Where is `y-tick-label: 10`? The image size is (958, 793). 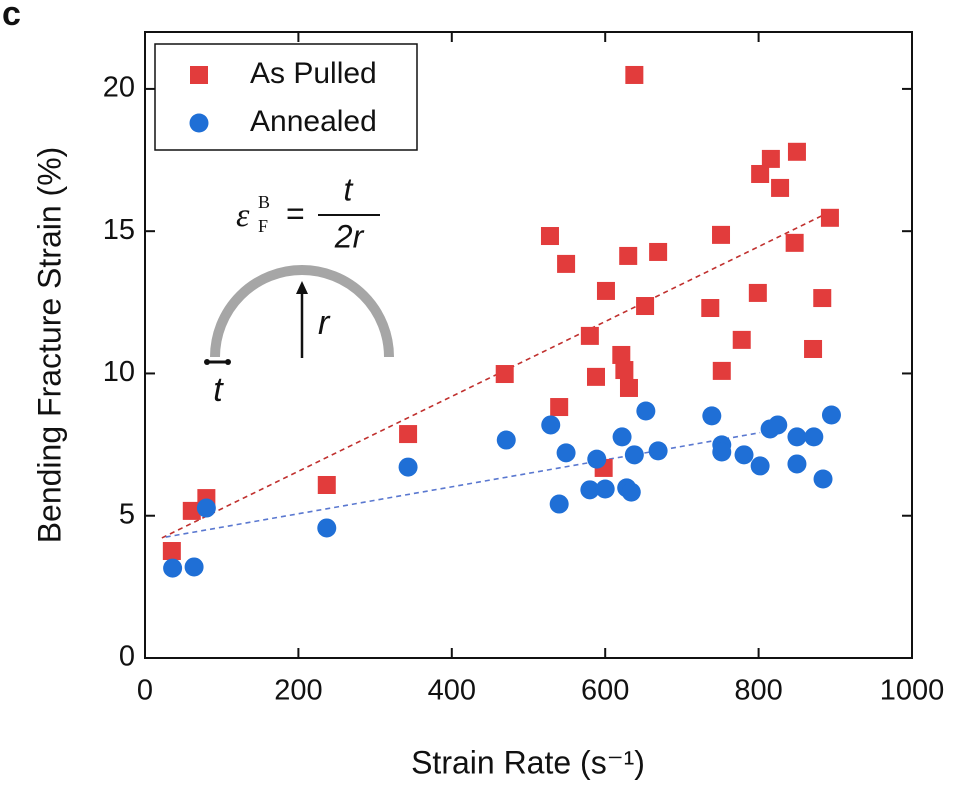
y-tick-label: 10 is located at coordinates (119, 372).